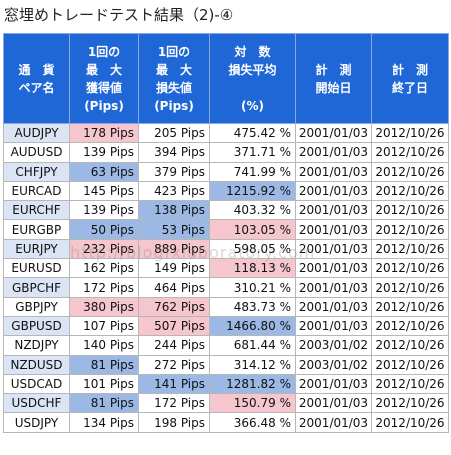 The width and height of the screenshot is (451, 455). Describe the element at coordinates (104, 191) in the screenshot. I see `max-gain-cell: 145 Pips` at that location.